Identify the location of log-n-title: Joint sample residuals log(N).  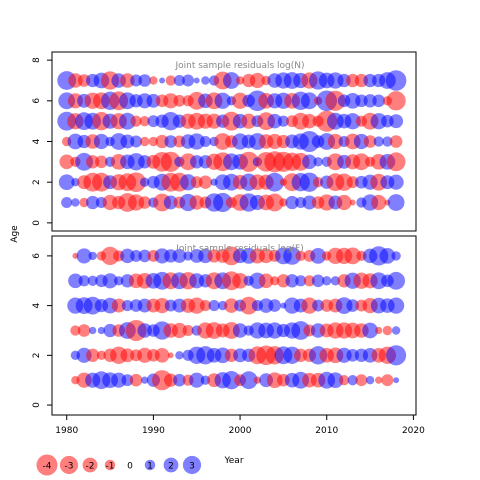
(239, 66).